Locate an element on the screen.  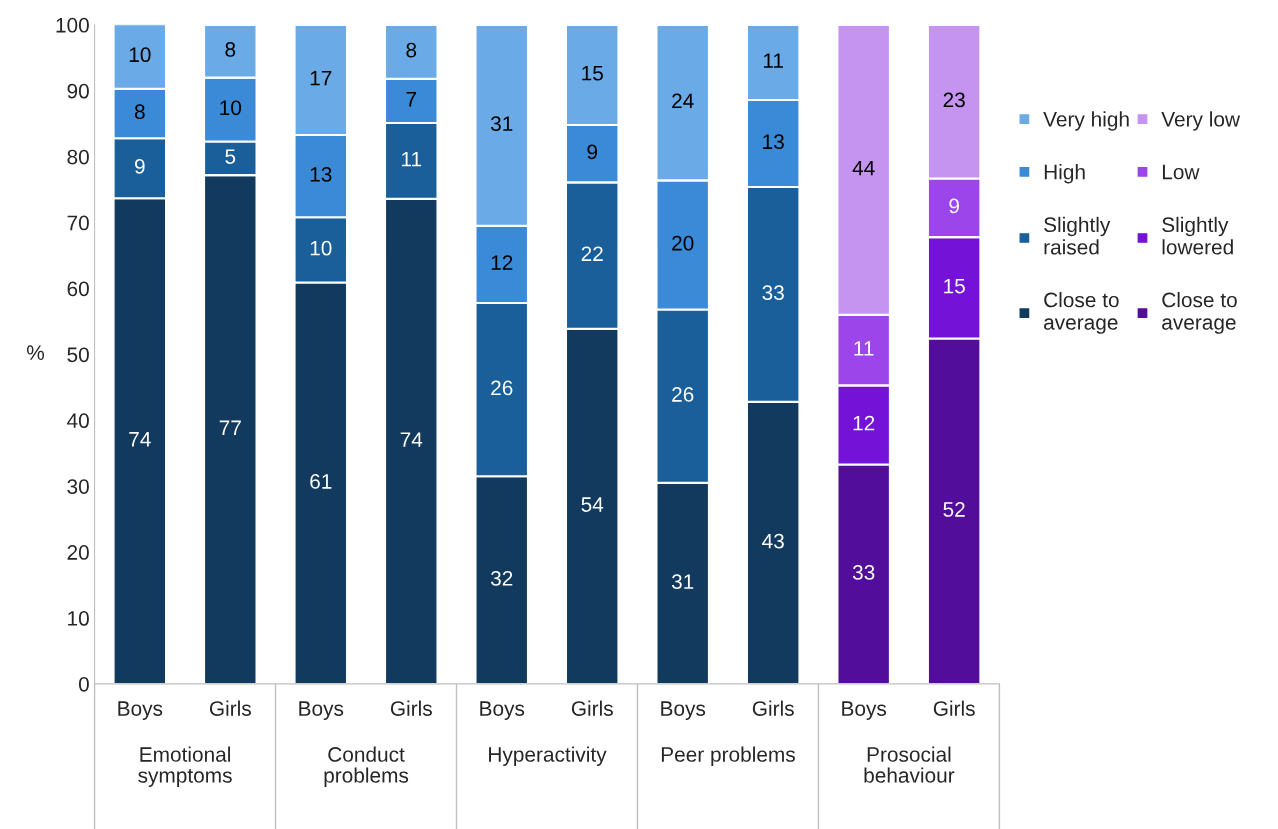
text: Conduct problems is located at coordinates (366, 766).